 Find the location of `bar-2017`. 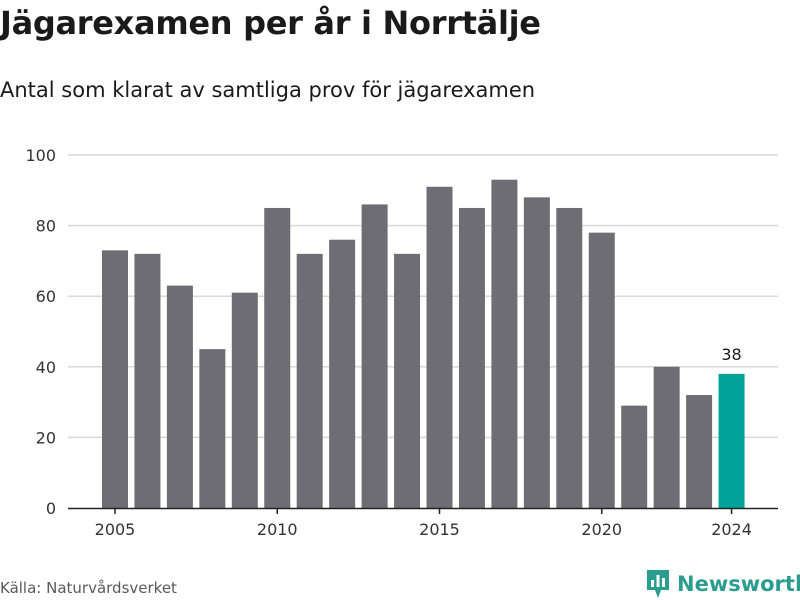

bar-2017 is located at coordinates (504, 343).